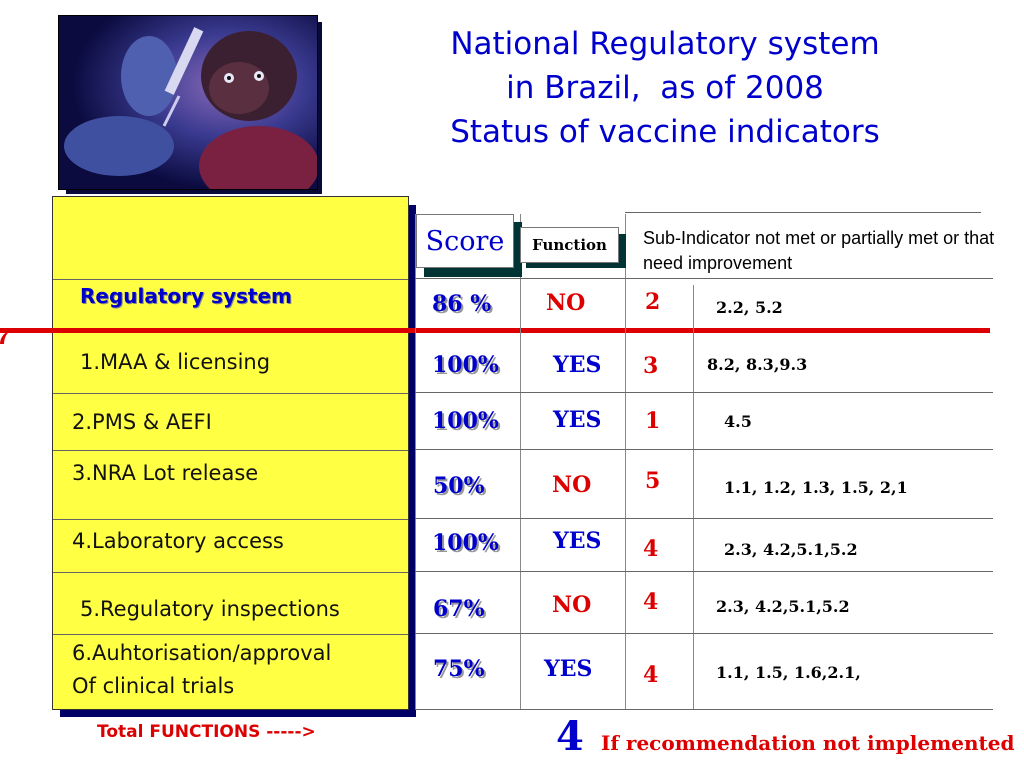  What do you see at coordinates (12, 337) in the screenshot?
I see `highlight-line-tick` at bounding box center [12, 337].